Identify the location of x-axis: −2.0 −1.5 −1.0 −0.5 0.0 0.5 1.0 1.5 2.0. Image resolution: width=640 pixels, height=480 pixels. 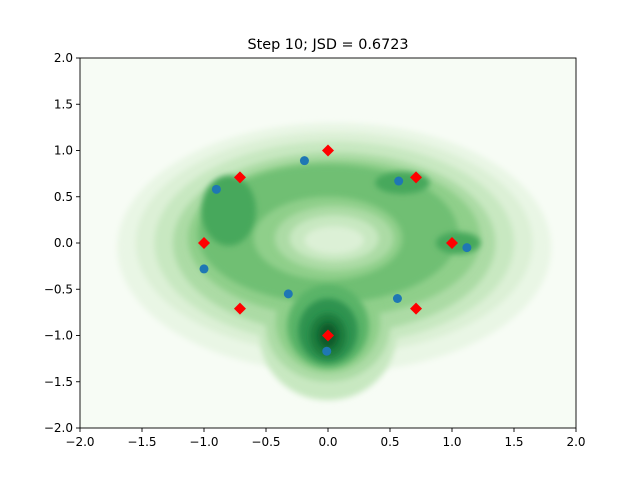
(325, 438).